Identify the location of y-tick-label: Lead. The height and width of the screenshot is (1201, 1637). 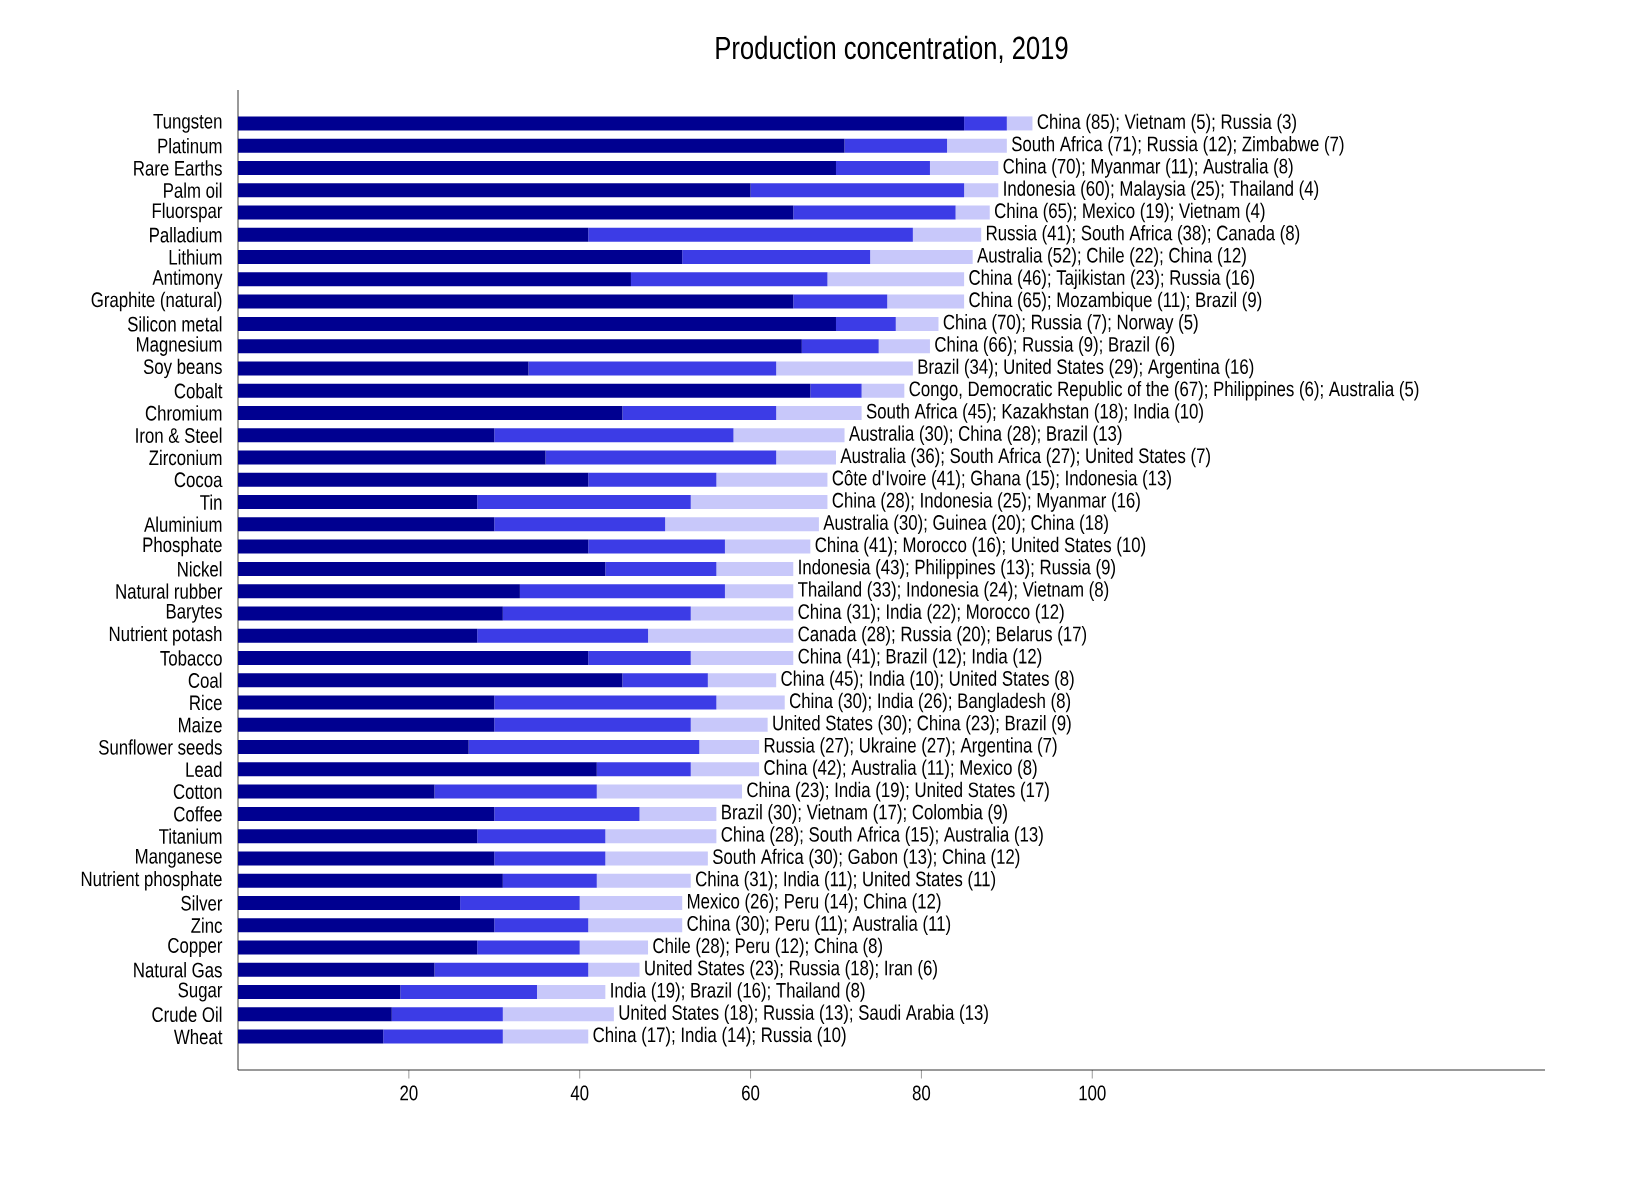
(204, 769).